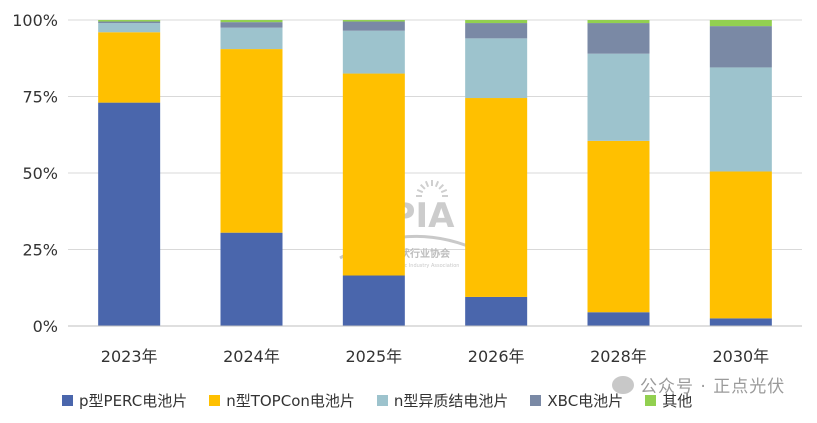 The width and height of the screenshot is (817, 423). I want to click on watermark-subtitle-en: China Photovoltaic Industry Association, so click(410, 266).